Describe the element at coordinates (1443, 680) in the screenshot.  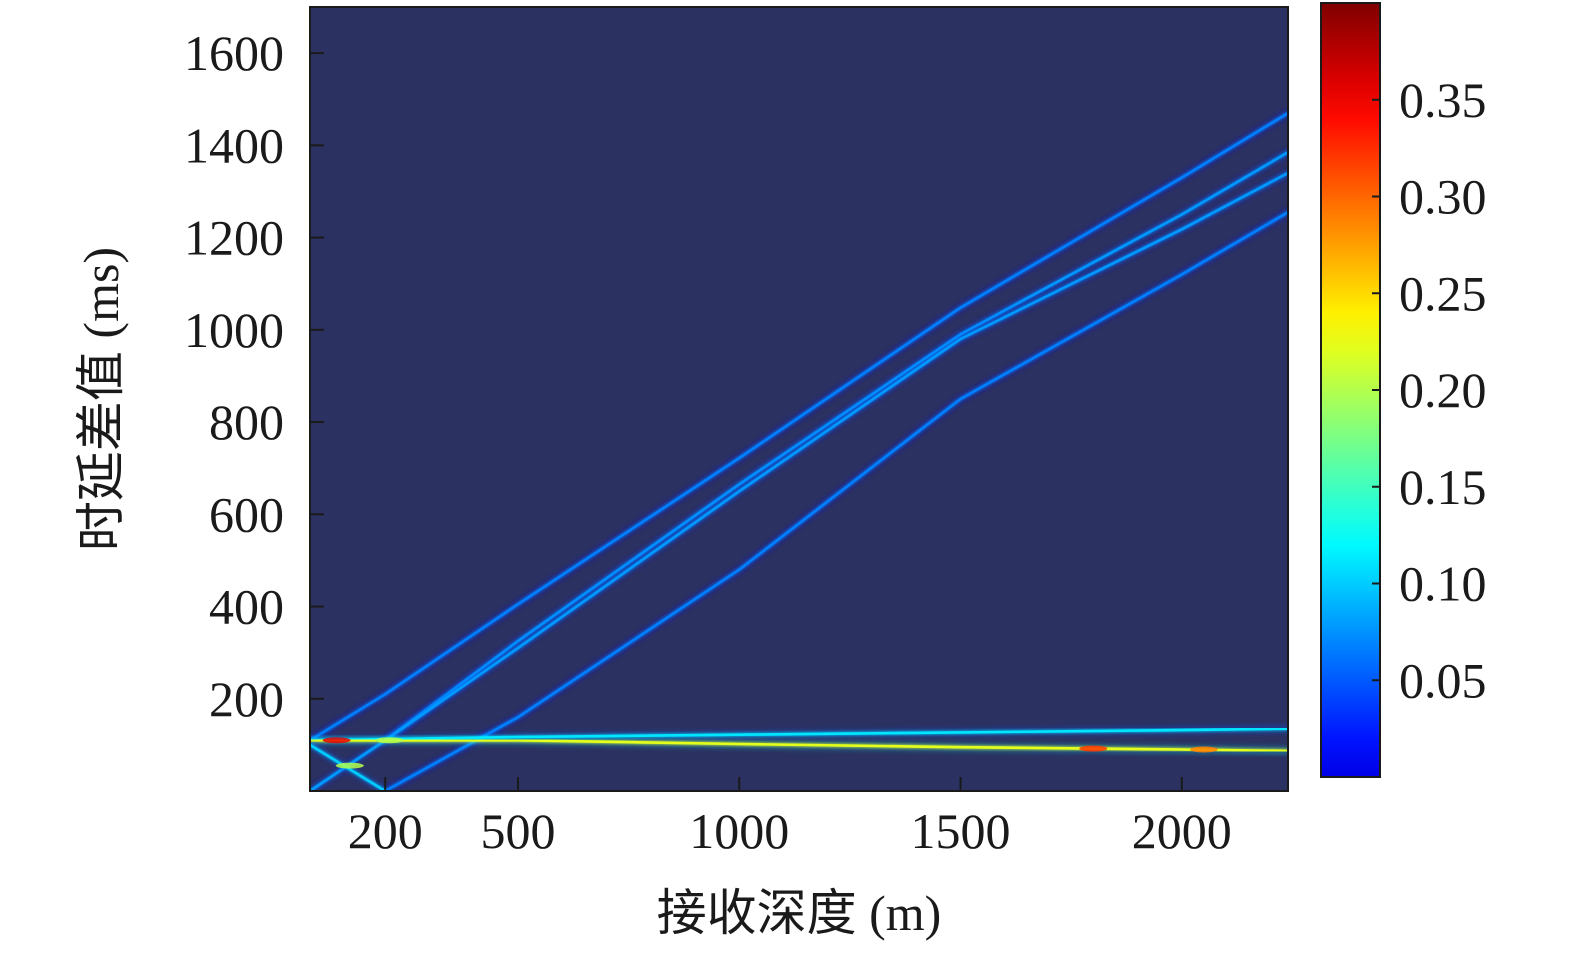
I see `colorbar-tick-label: 0.05` at that location.